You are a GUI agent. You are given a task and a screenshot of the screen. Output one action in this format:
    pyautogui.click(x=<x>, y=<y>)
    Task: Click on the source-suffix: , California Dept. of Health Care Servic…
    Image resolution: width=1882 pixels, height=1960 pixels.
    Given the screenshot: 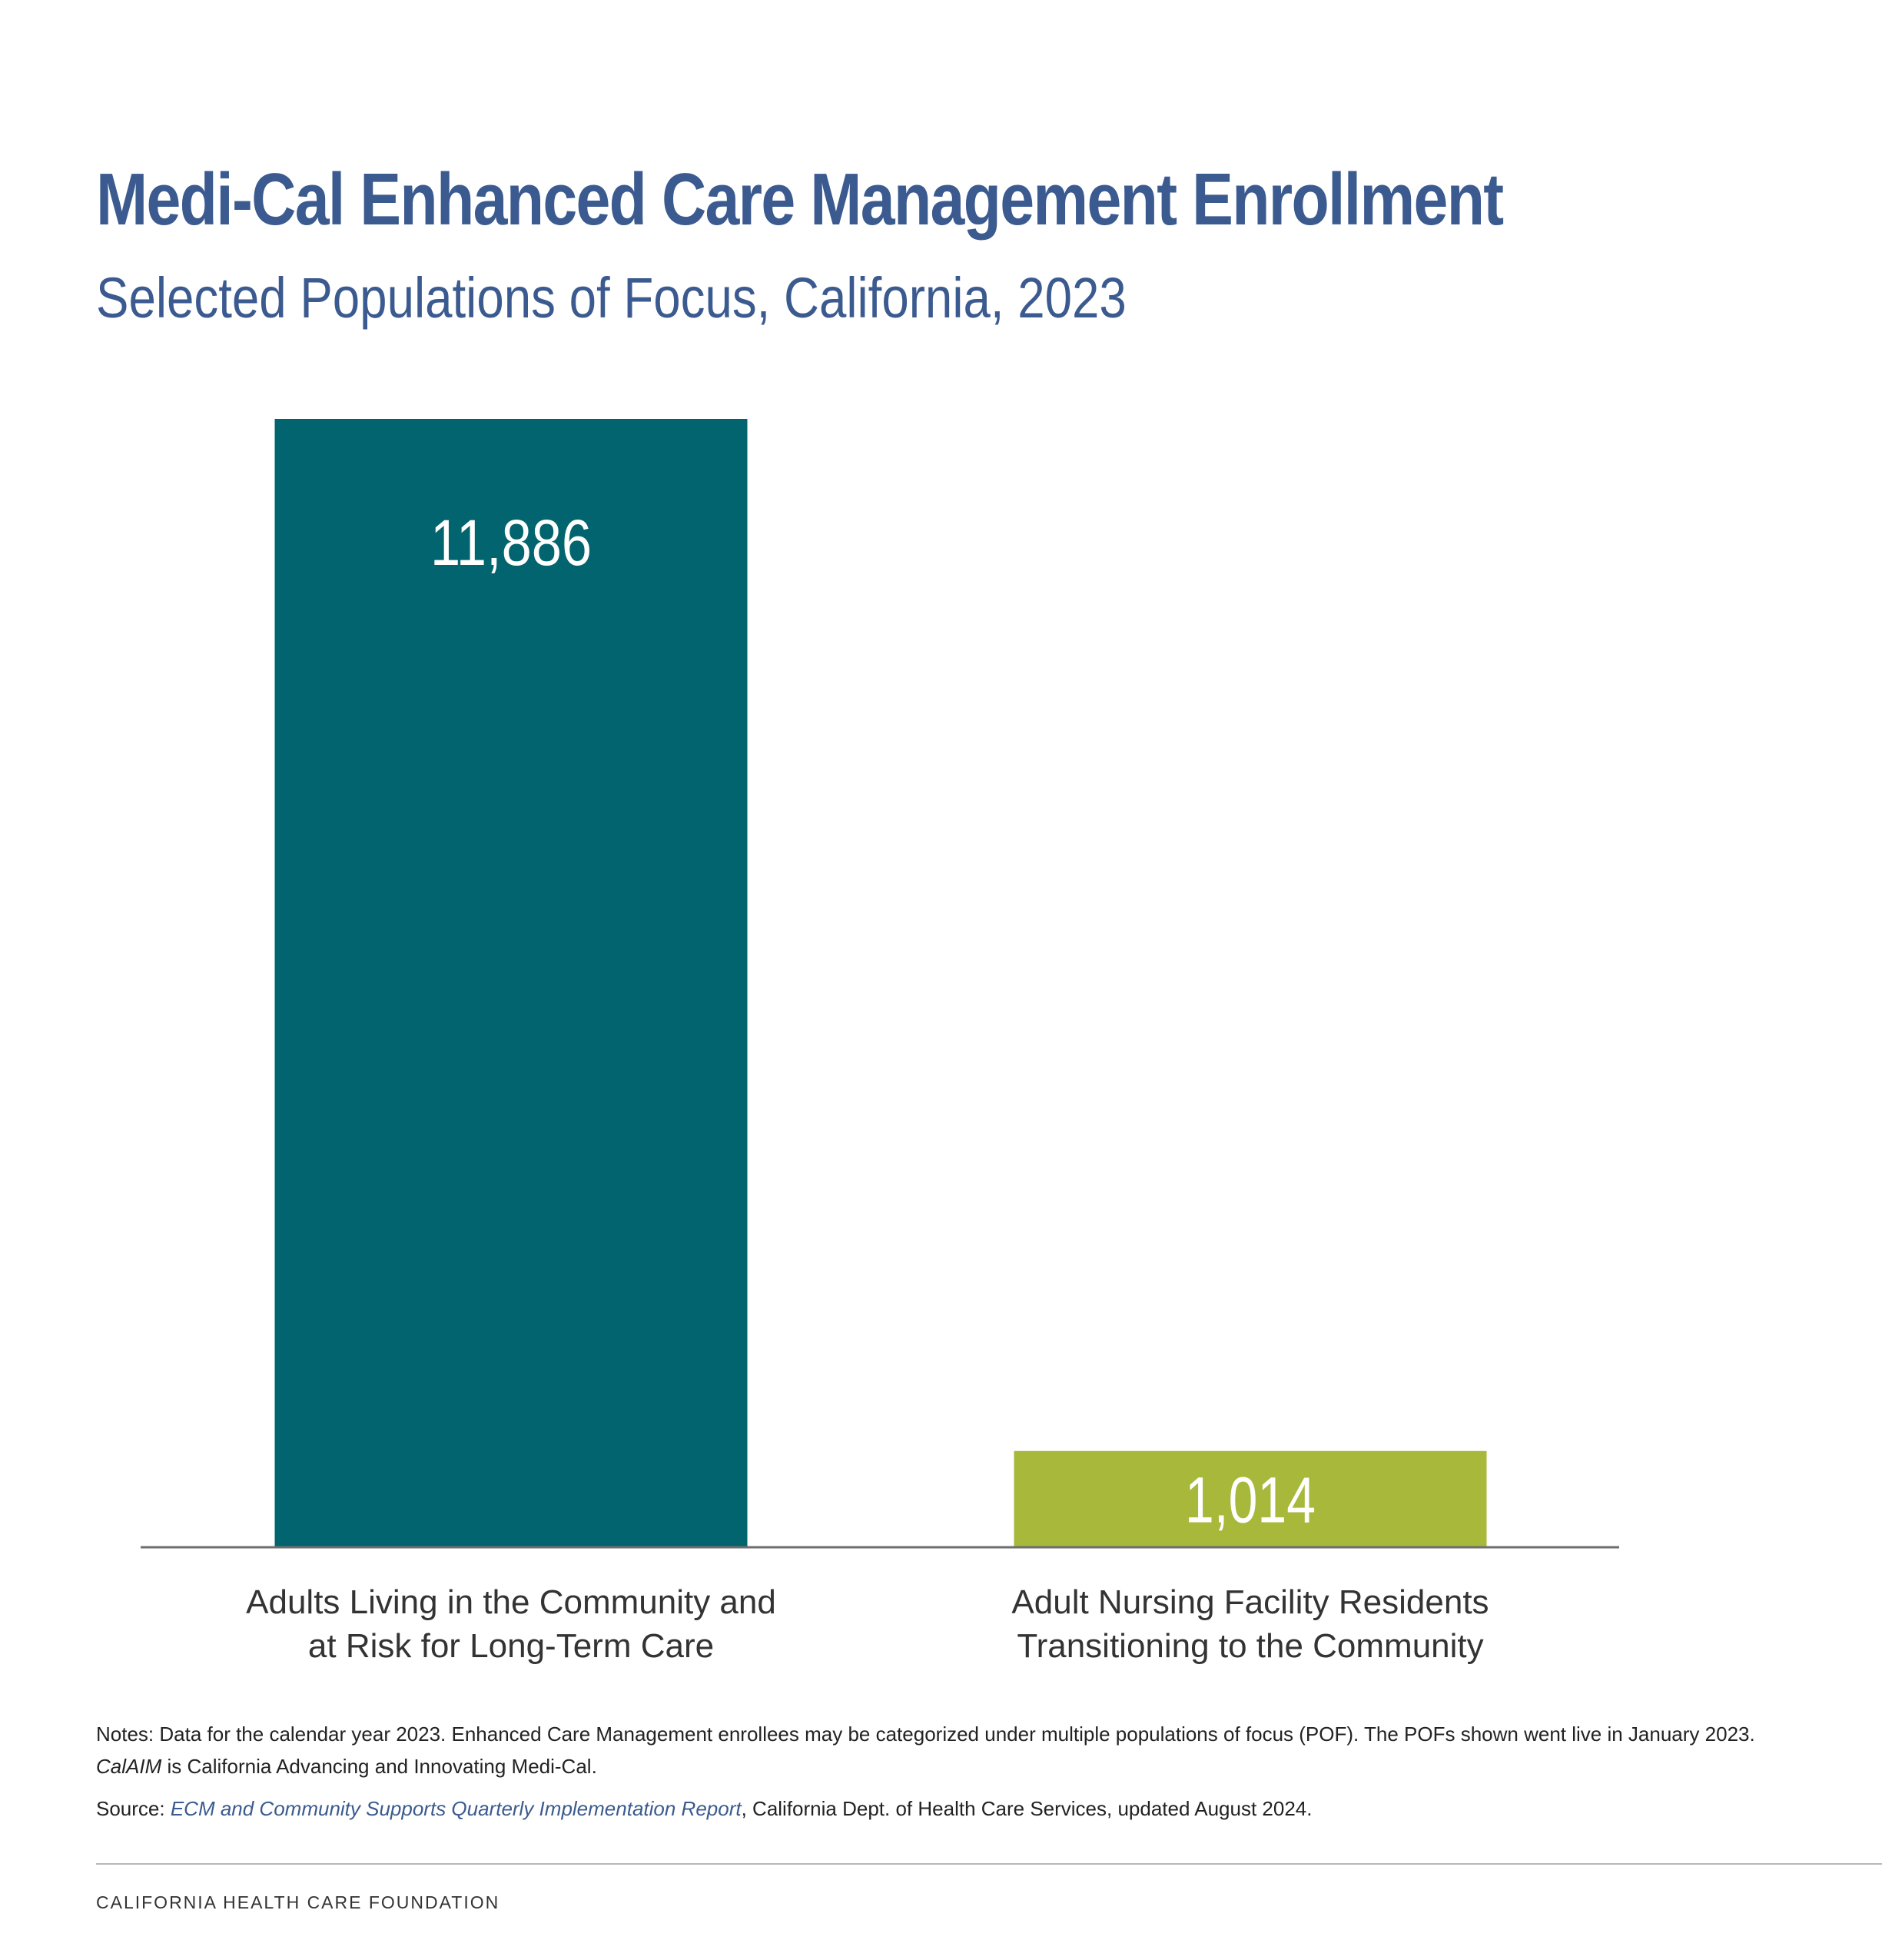 What is the action you would take?
    pyautogui.click(x=1027, y=1808)
    